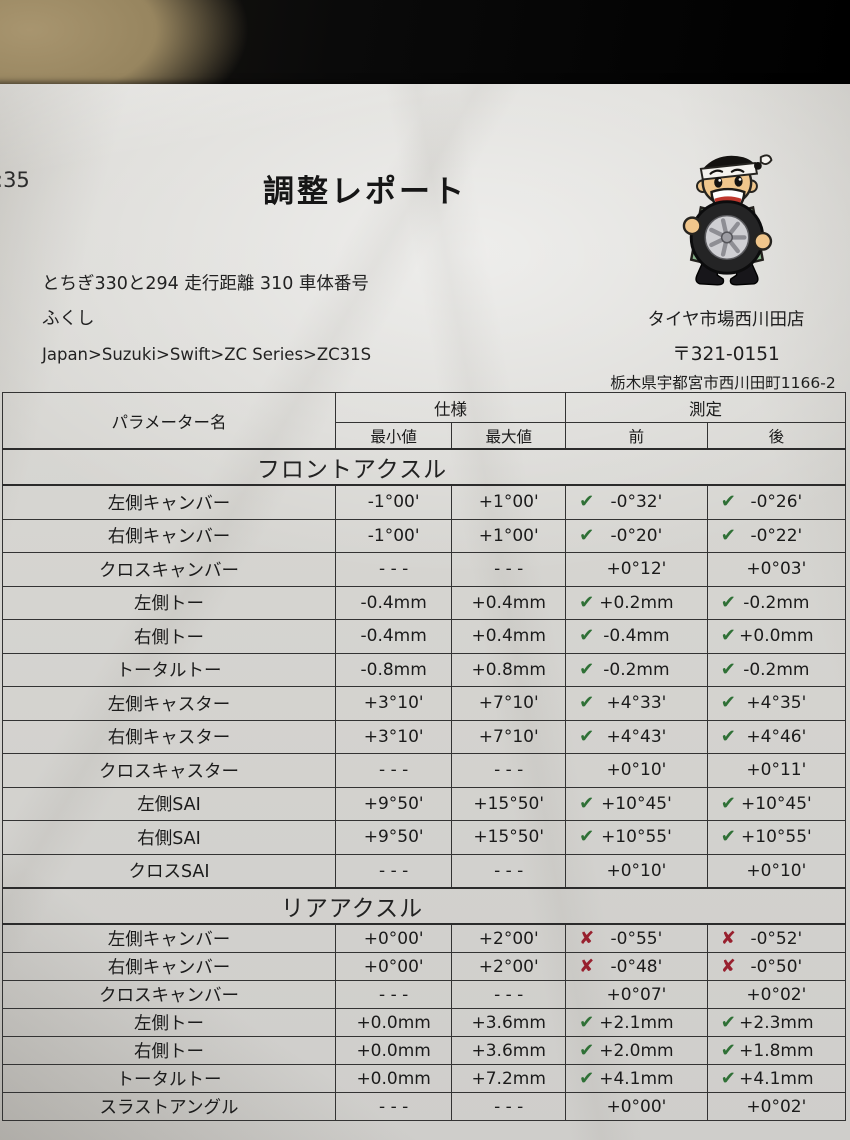 This screenshot has width=850, height=1140. I want to click on param-name: クロスキャンバー, so click(169, 569).